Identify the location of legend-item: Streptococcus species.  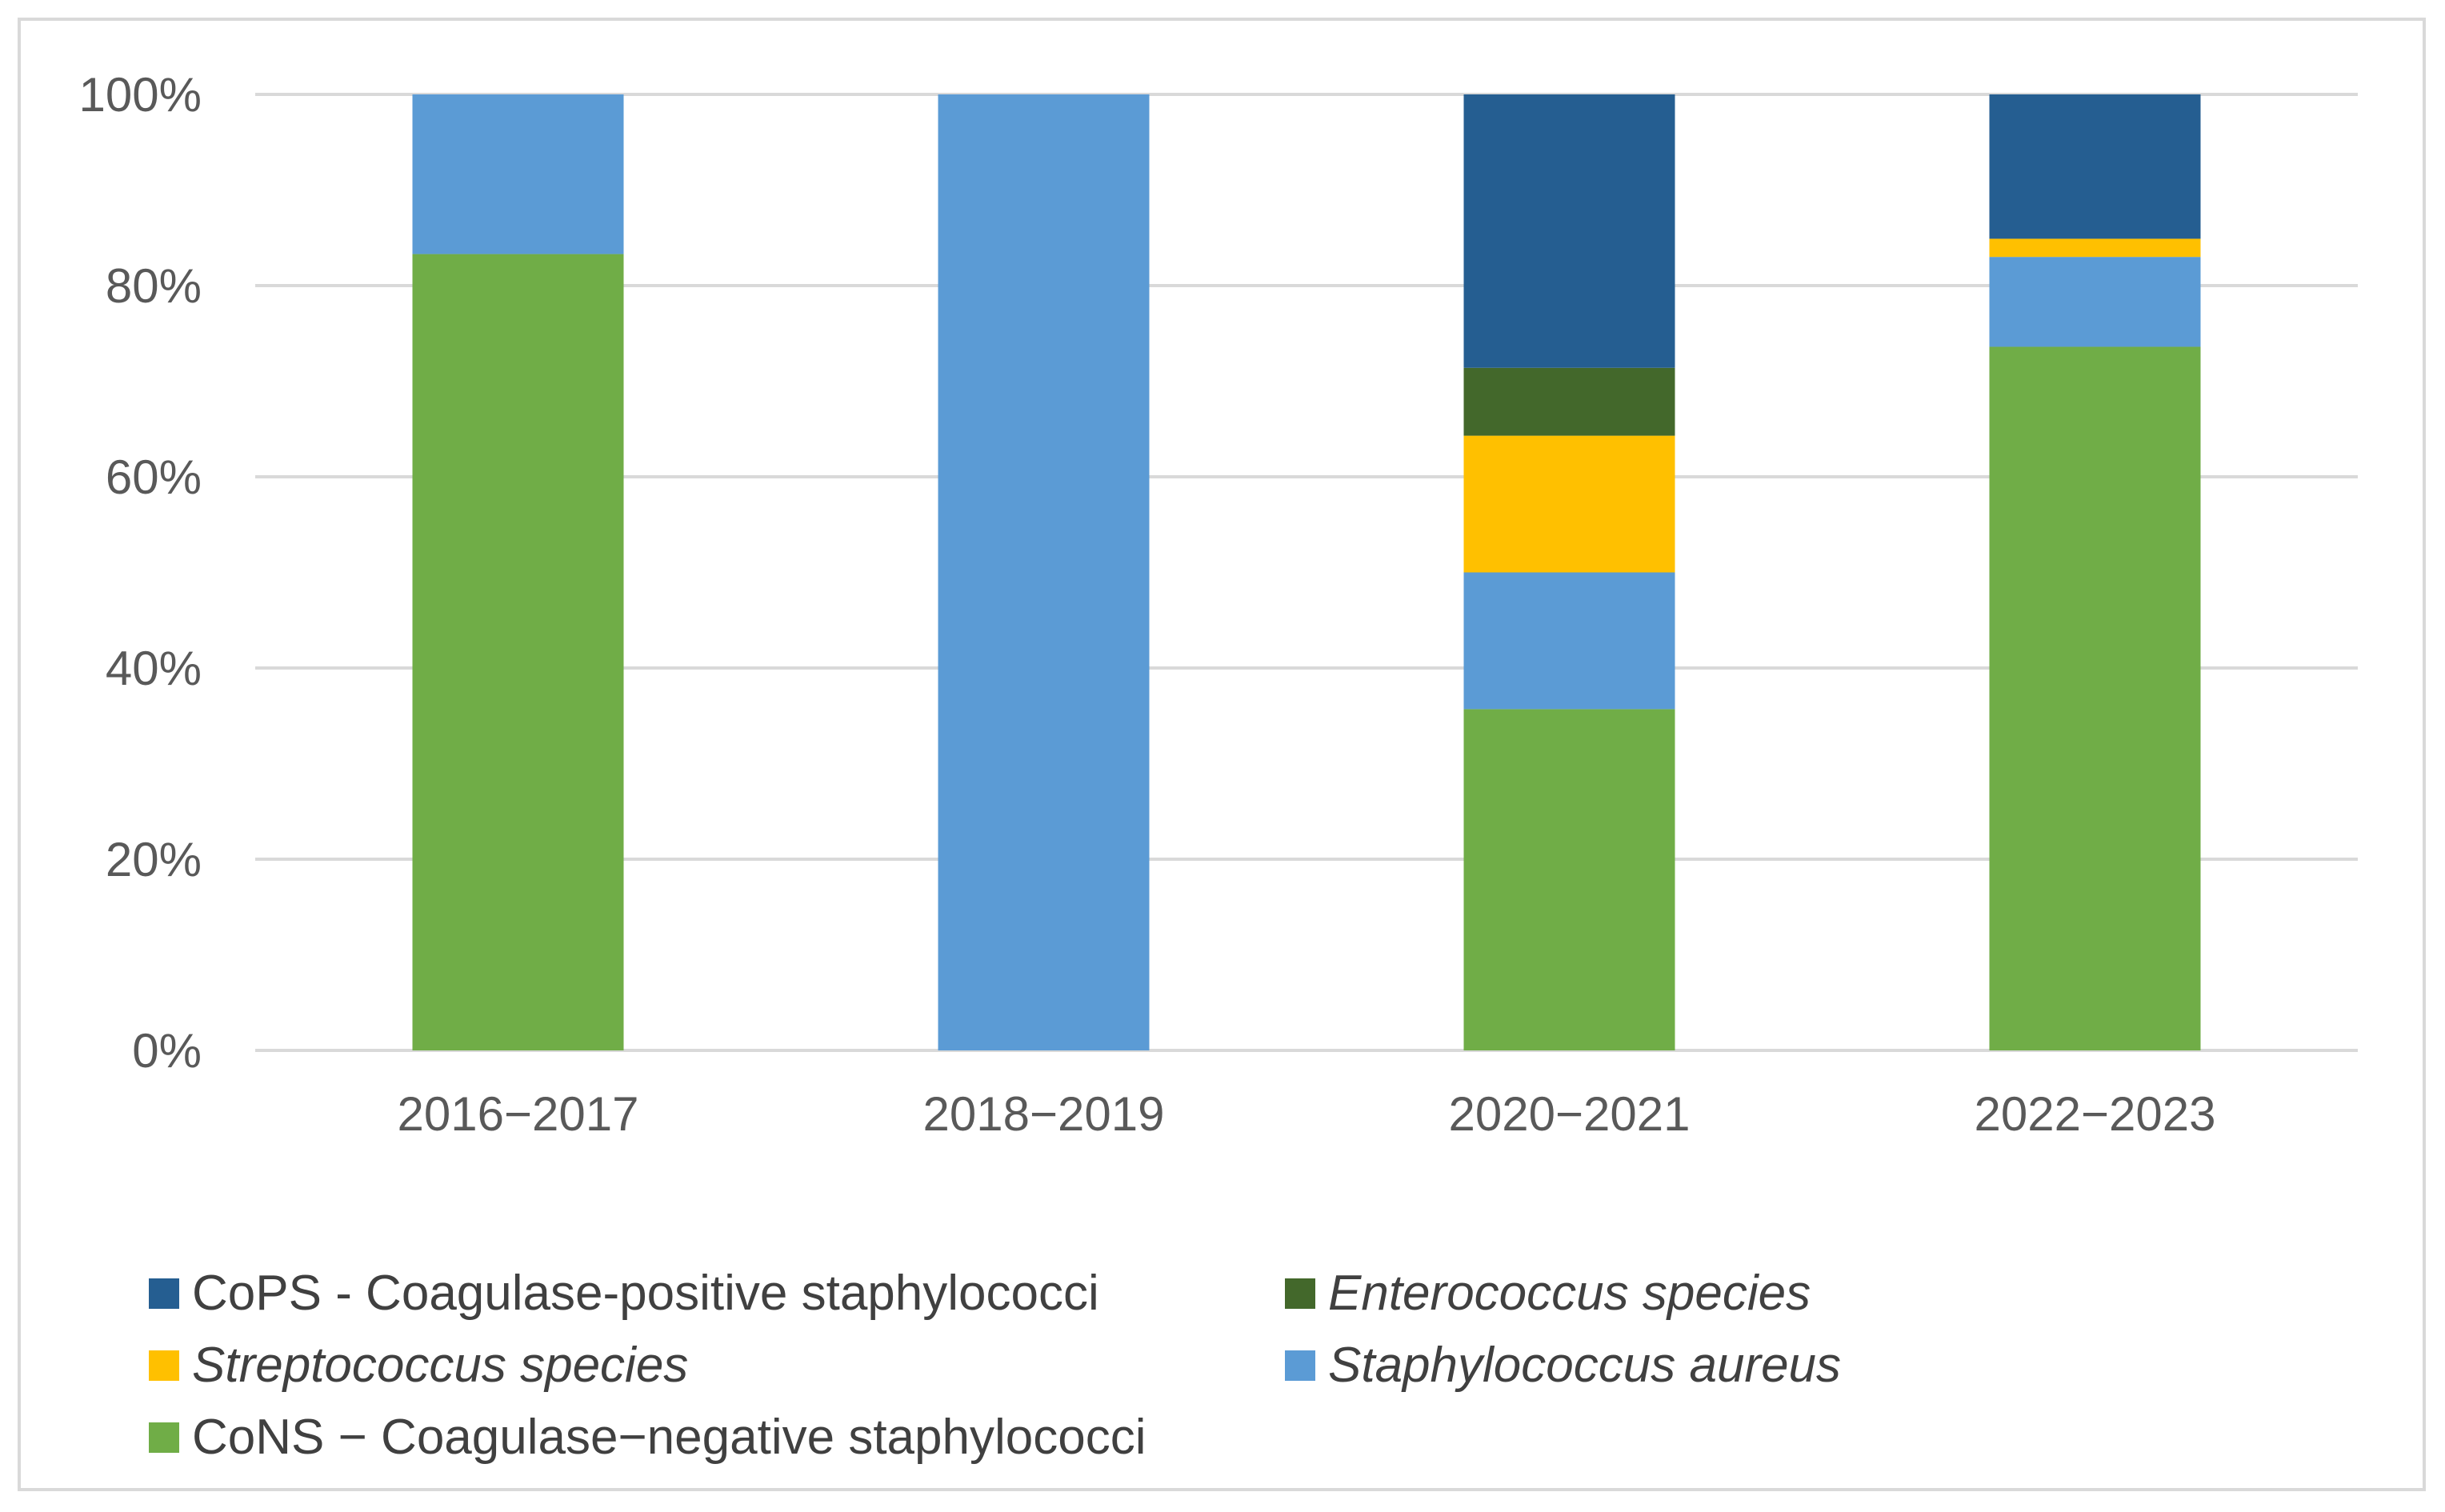
(419, 1365).